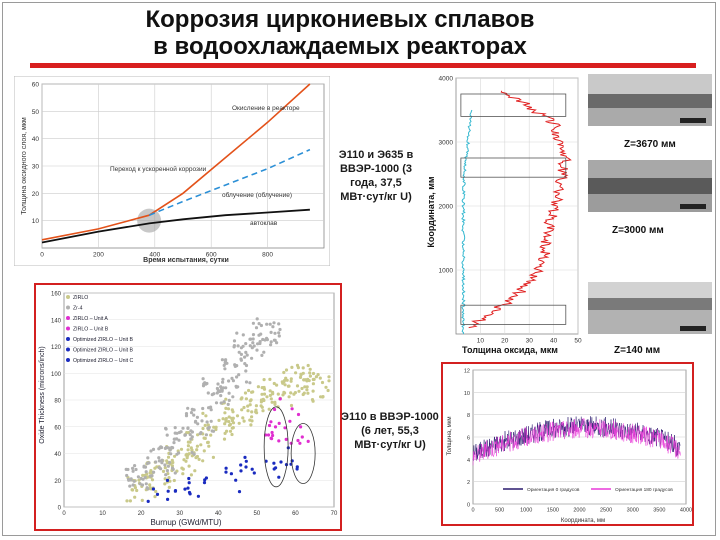 This screenshot has width=720, height=540. What do you see at coordinates (468, 416) in the screenshot?
I see `thickness-ytick-label: 8` at bounding box center [468, 416].